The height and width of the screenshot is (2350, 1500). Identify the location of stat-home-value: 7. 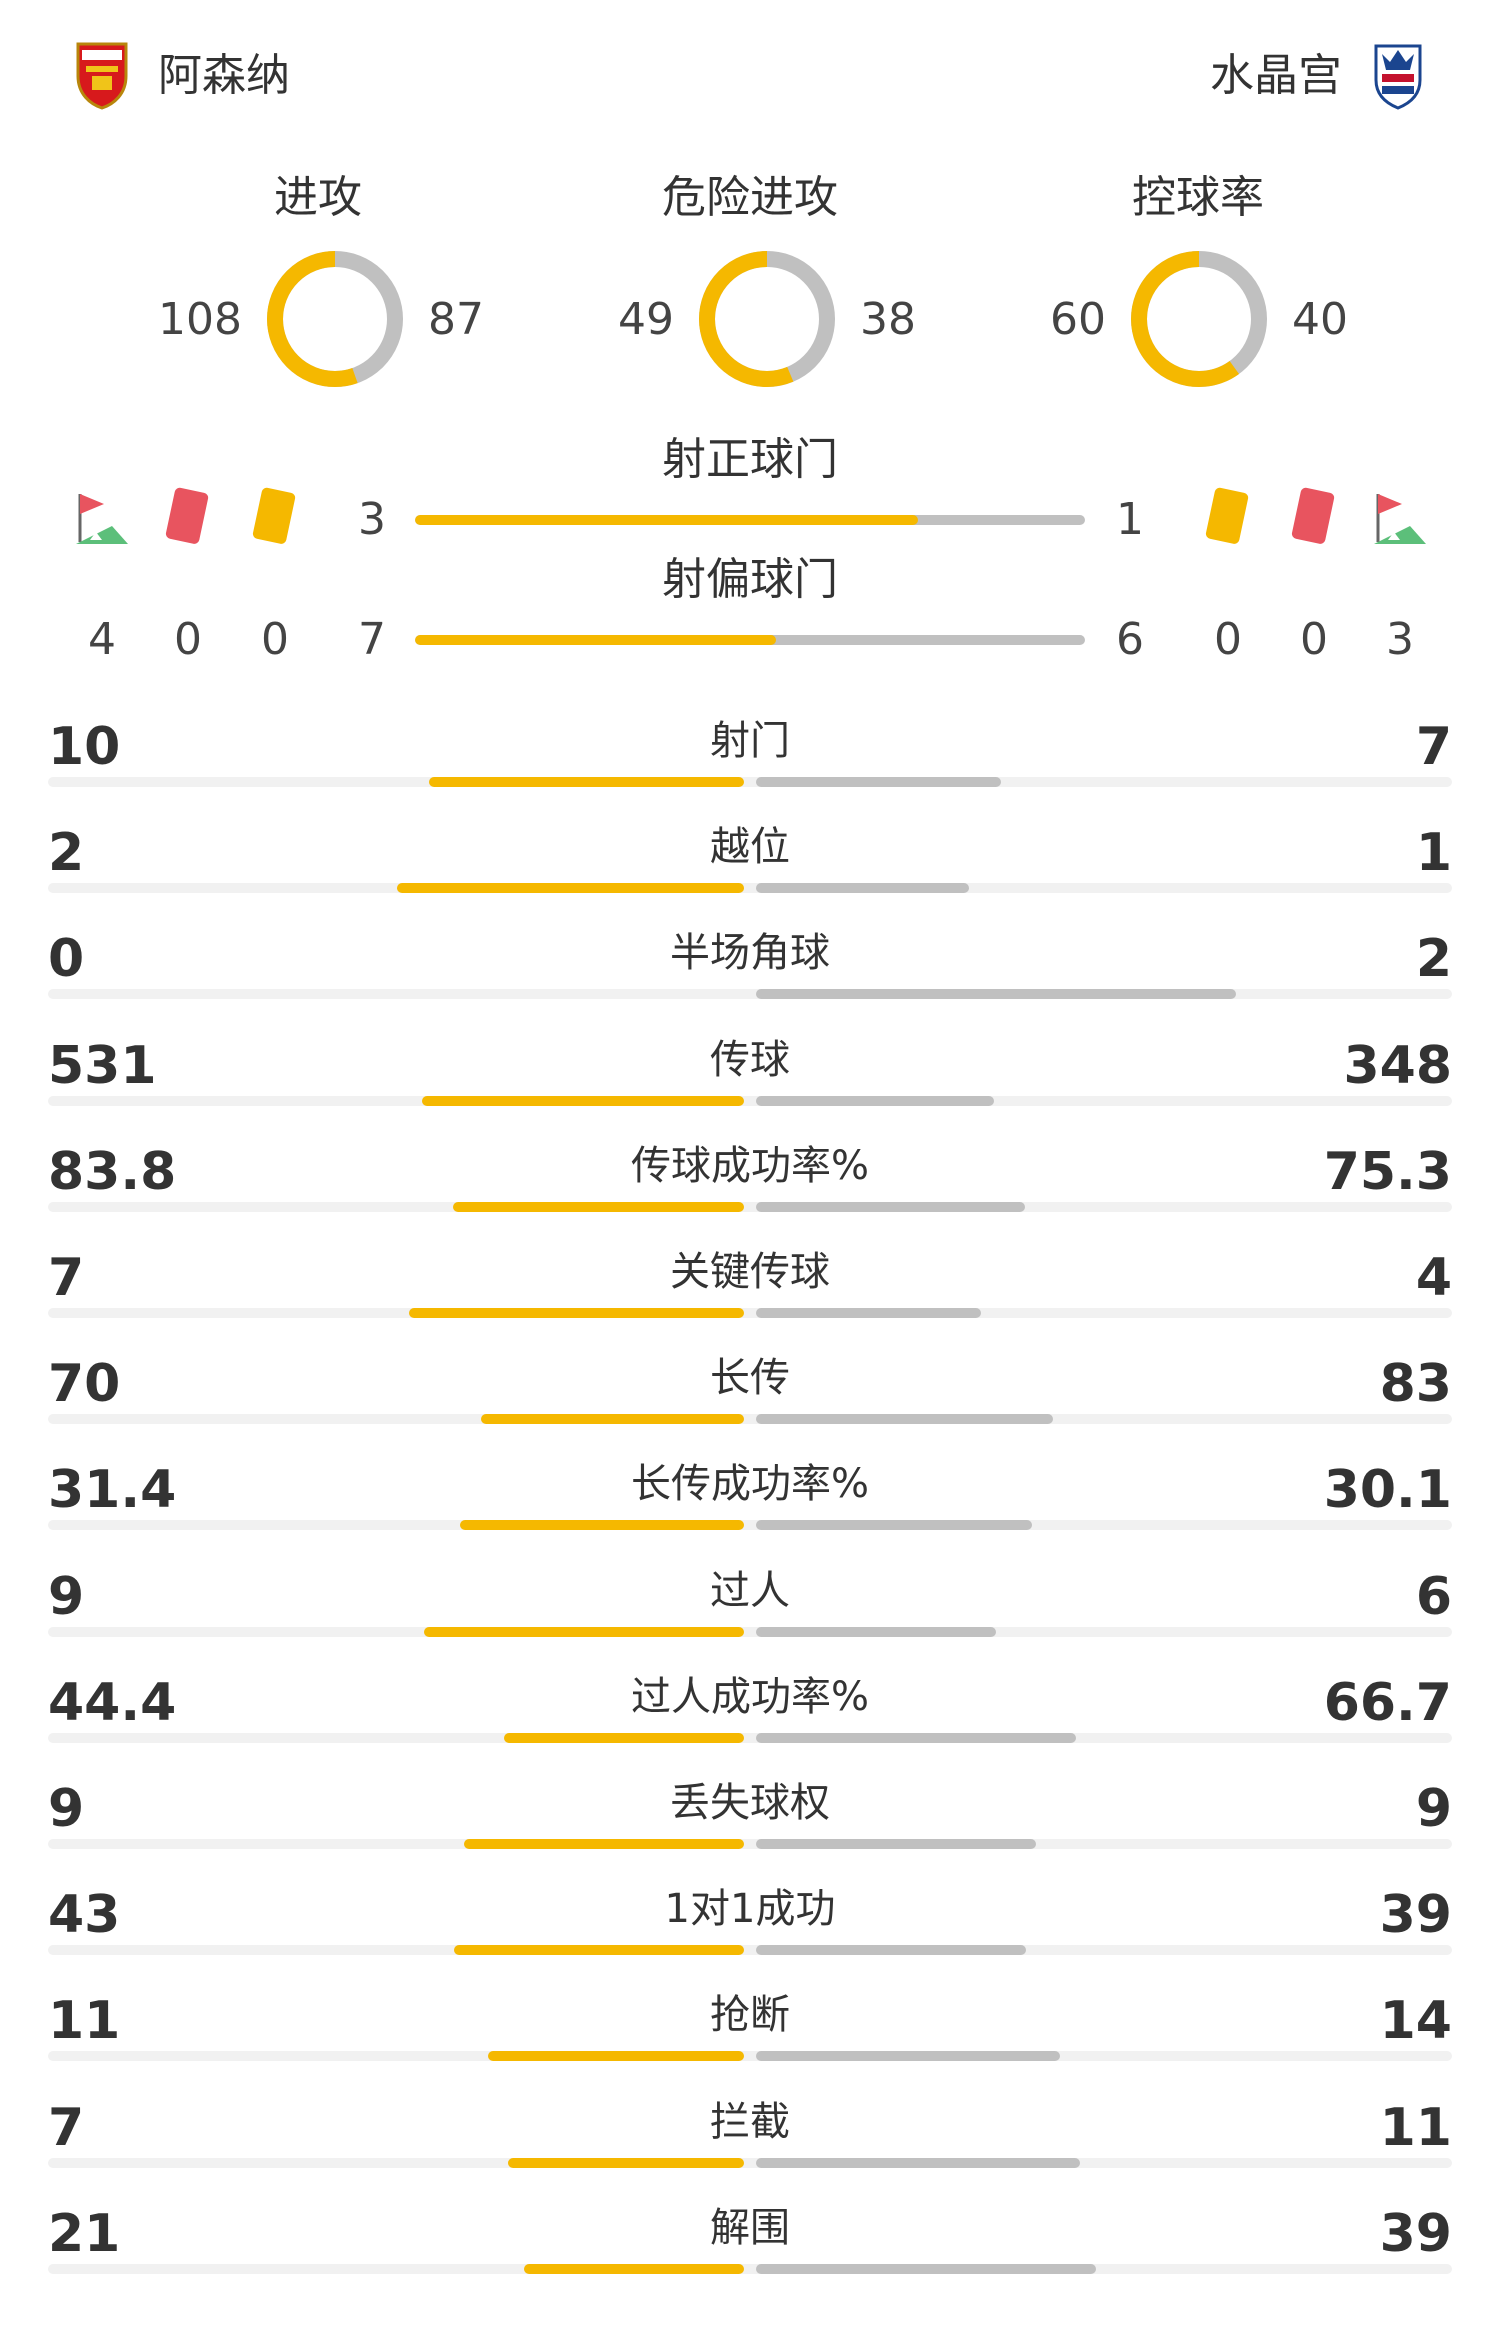
(66, 2127).